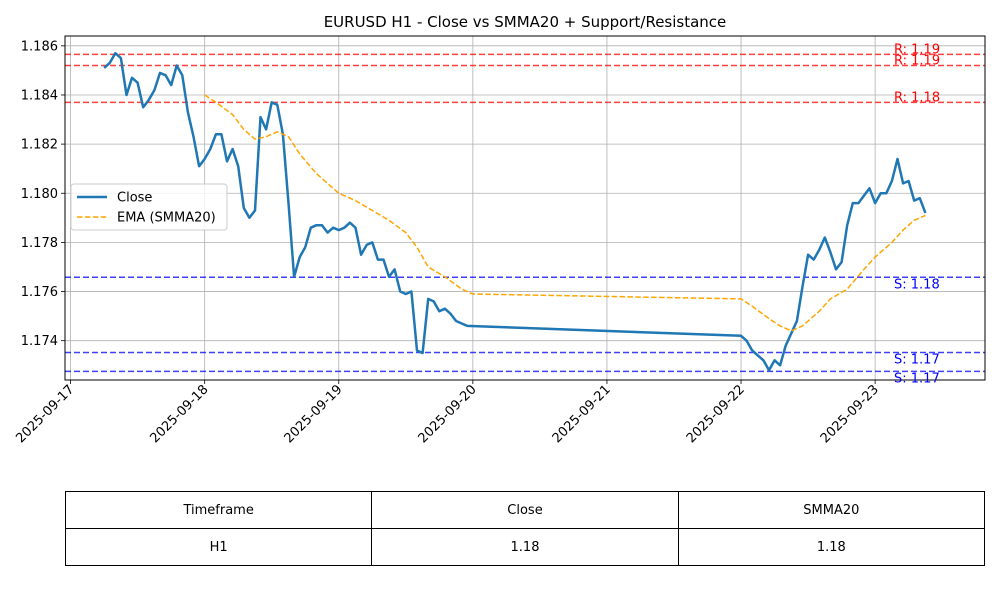 The width and height of the screenshot is (1000, 600). I want to click on y-tick-label: 1.184, so click(39, 95).